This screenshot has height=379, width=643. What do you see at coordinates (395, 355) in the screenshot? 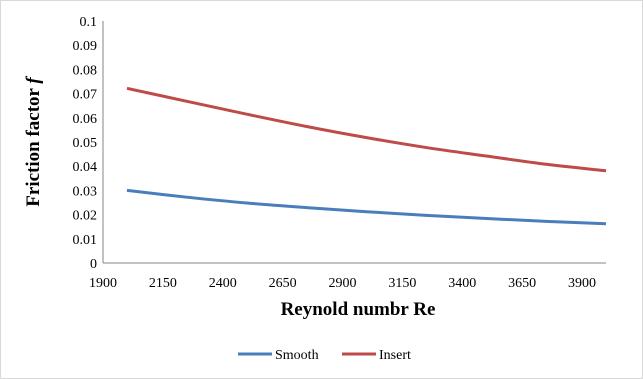
I see `legend-label-insert: Insert` at bounding box center [395, 355].